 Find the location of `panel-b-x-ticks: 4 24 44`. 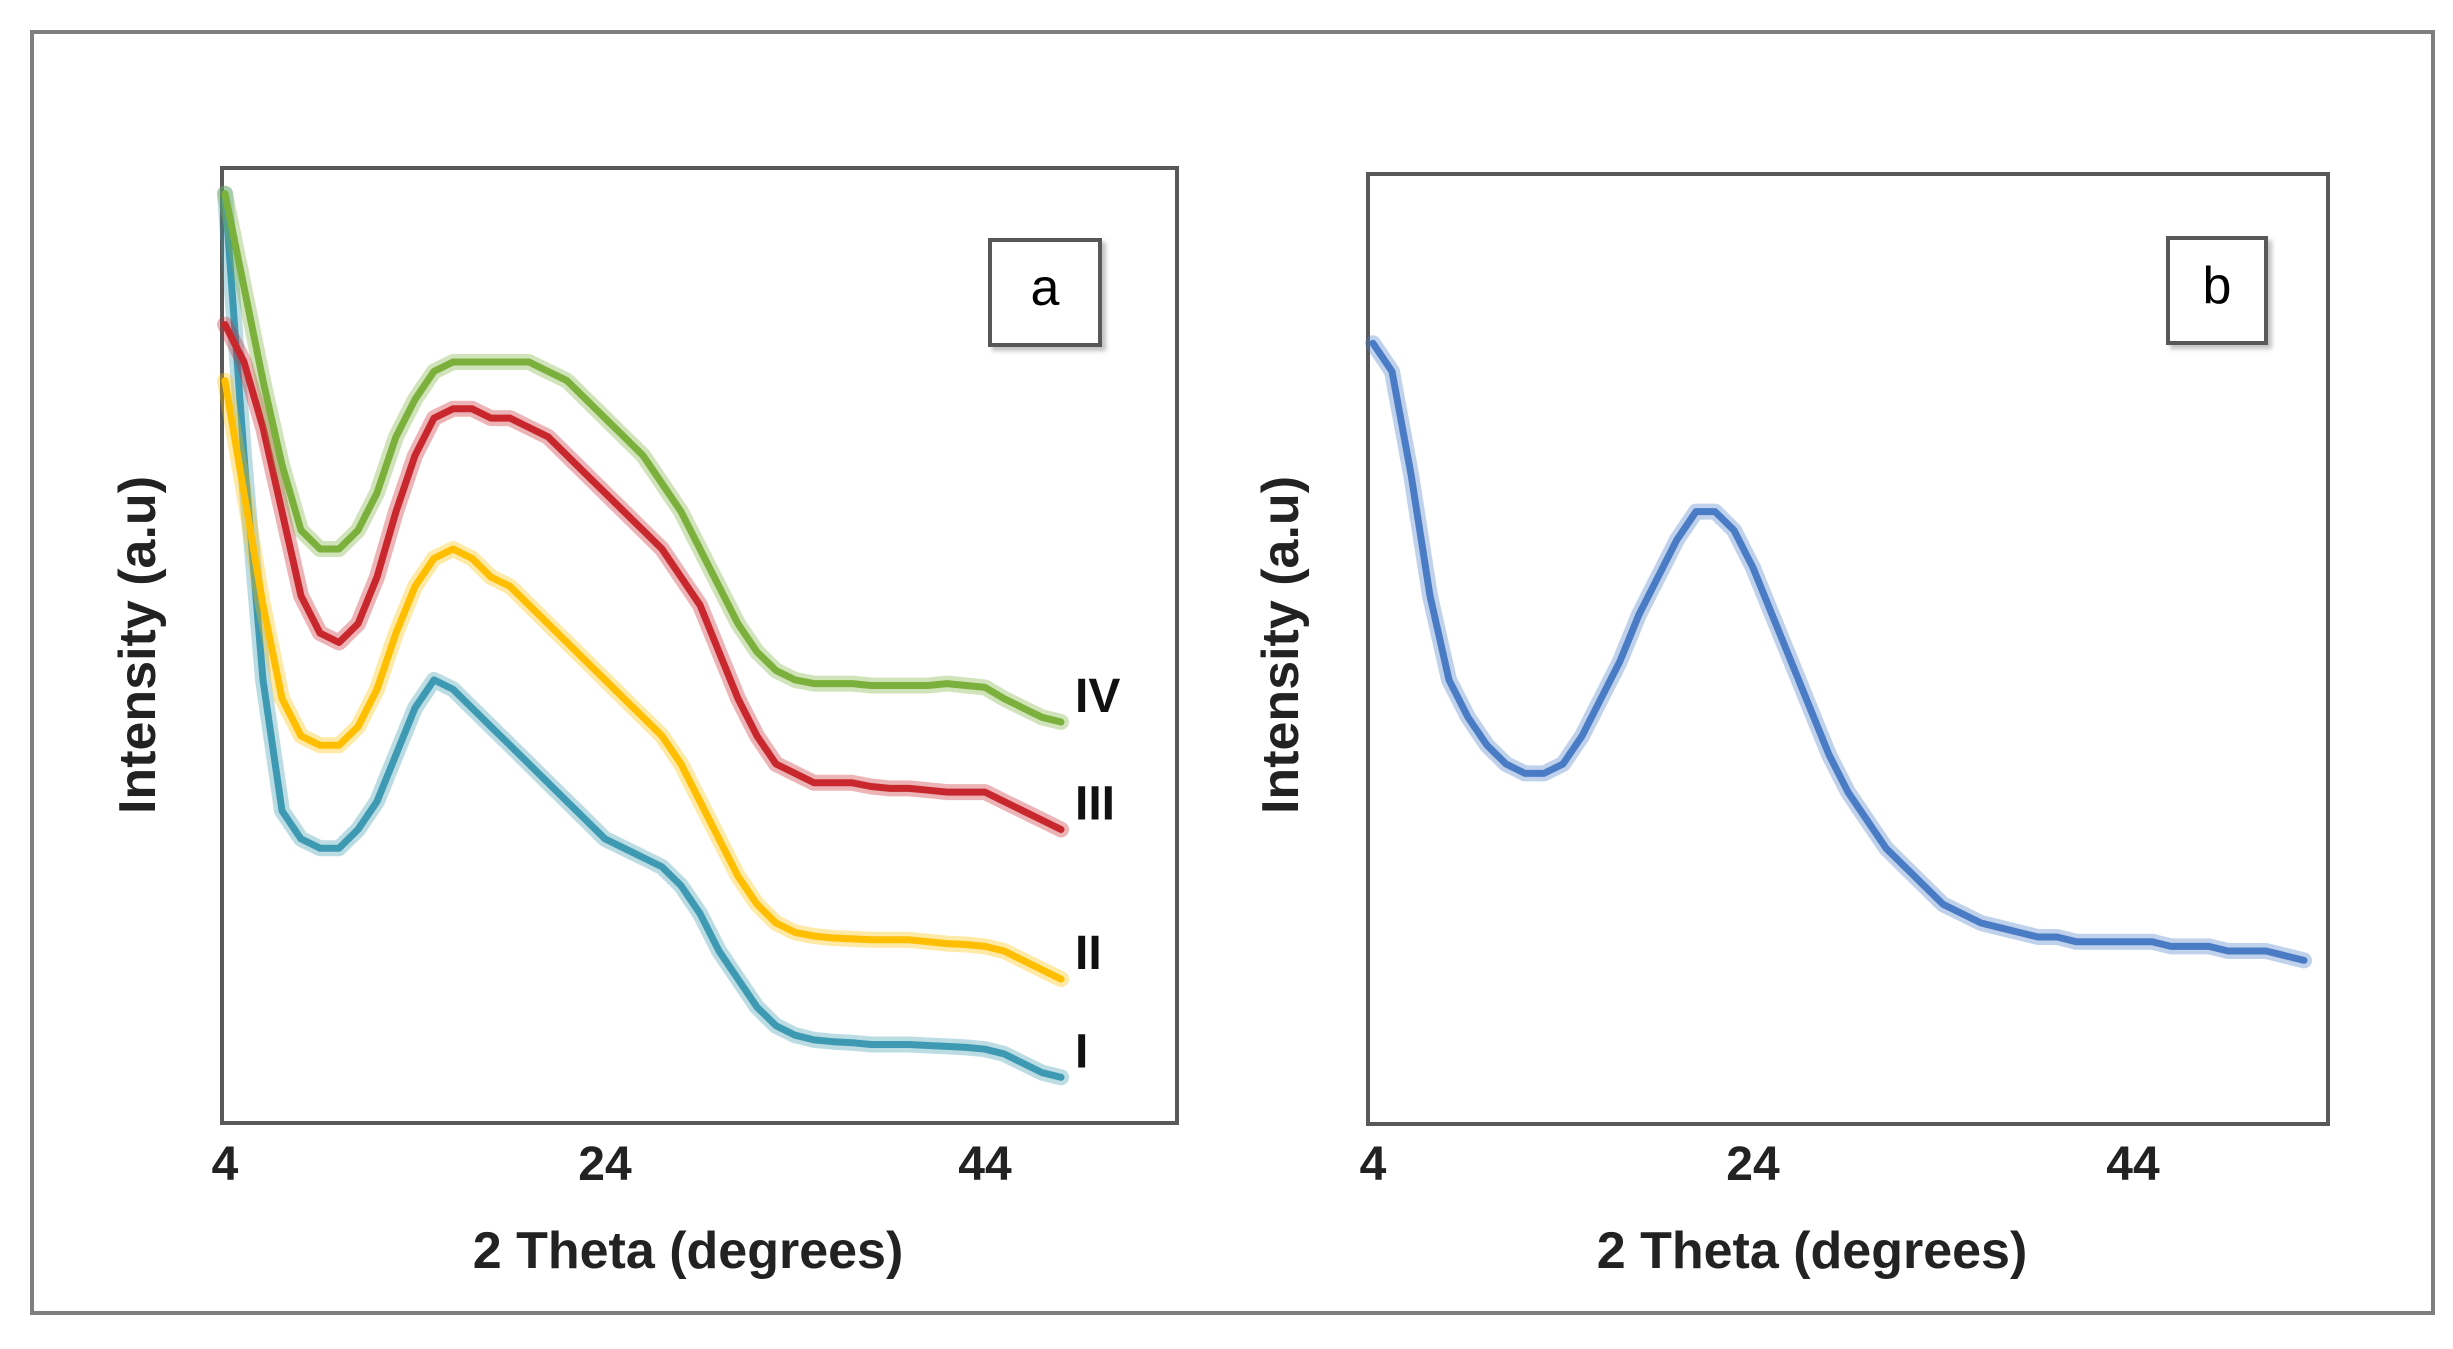

panel-b-x-ticks: 4 24 44 is located at coordinates (1760, 1164).